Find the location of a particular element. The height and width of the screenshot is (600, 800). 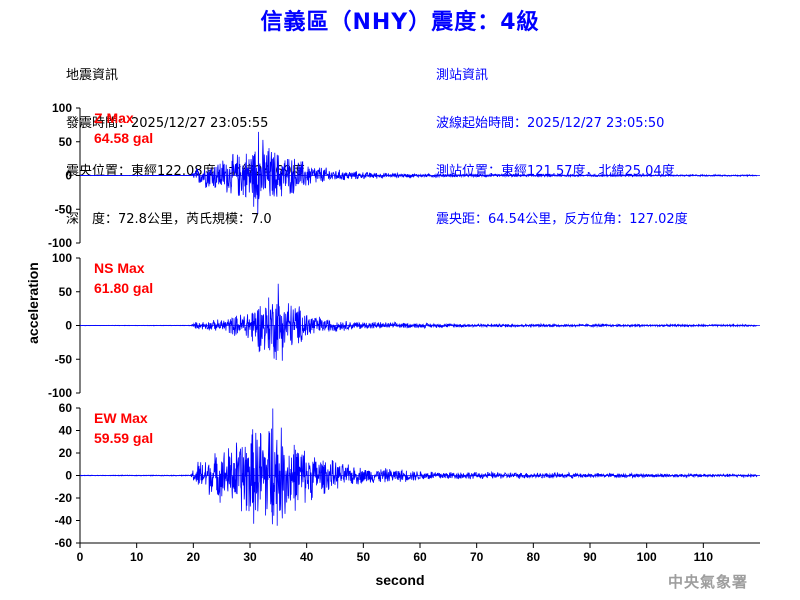

max-value-ew: 59.59 gal is located at coordinates (123, 438).